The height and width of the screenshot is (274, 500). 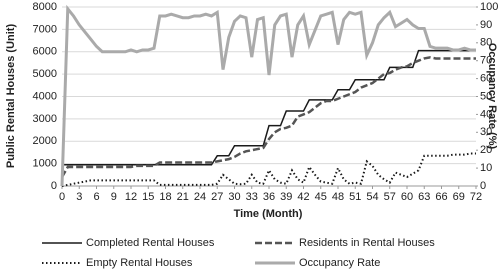 I want to click on y2-tick-label: 30, so click(x=486, y=132).